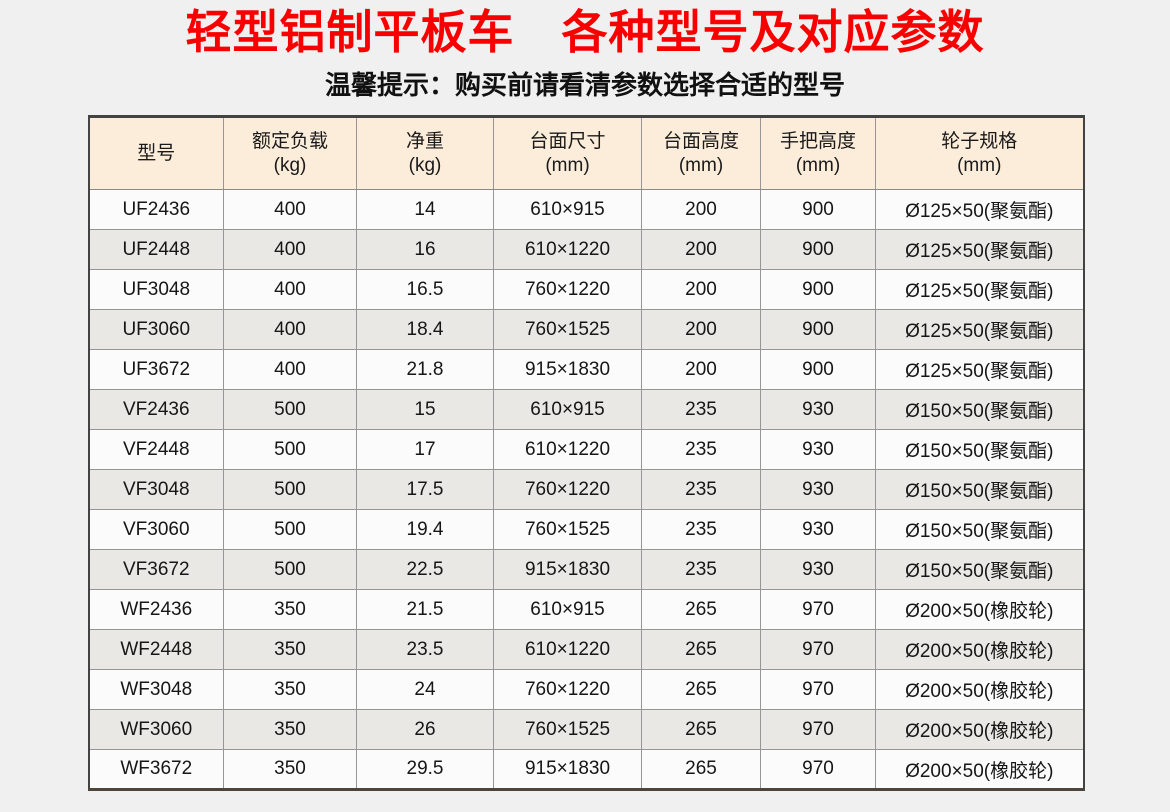  I want to click on col-header-unit: (kg), so click(290, 165).